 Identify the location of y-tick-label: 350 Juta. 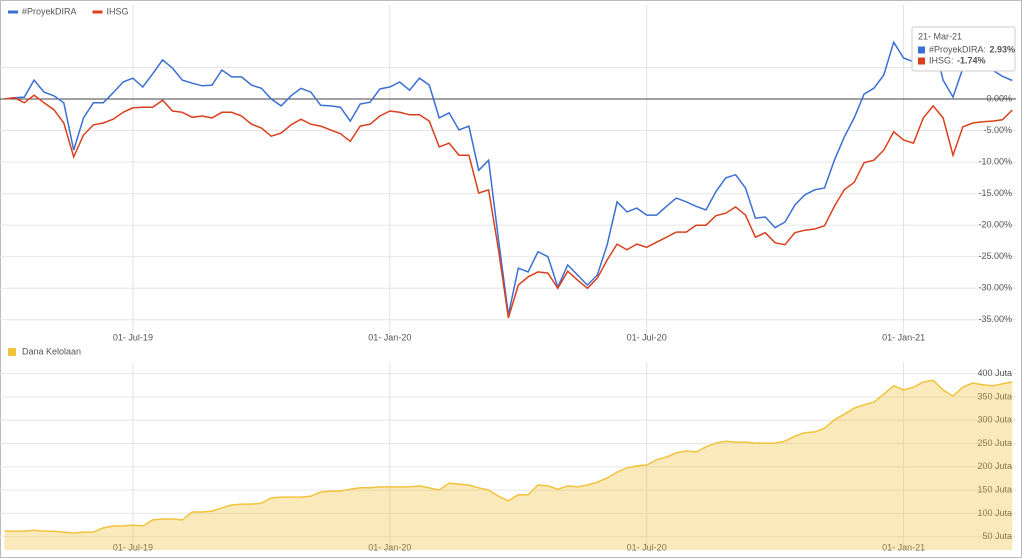
(994, 396).